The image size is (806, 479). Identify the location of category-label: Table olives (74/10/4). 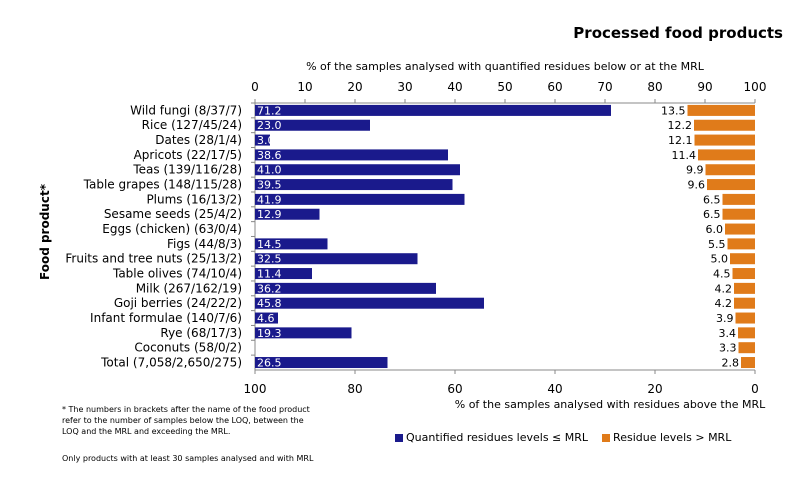
(177, 274).